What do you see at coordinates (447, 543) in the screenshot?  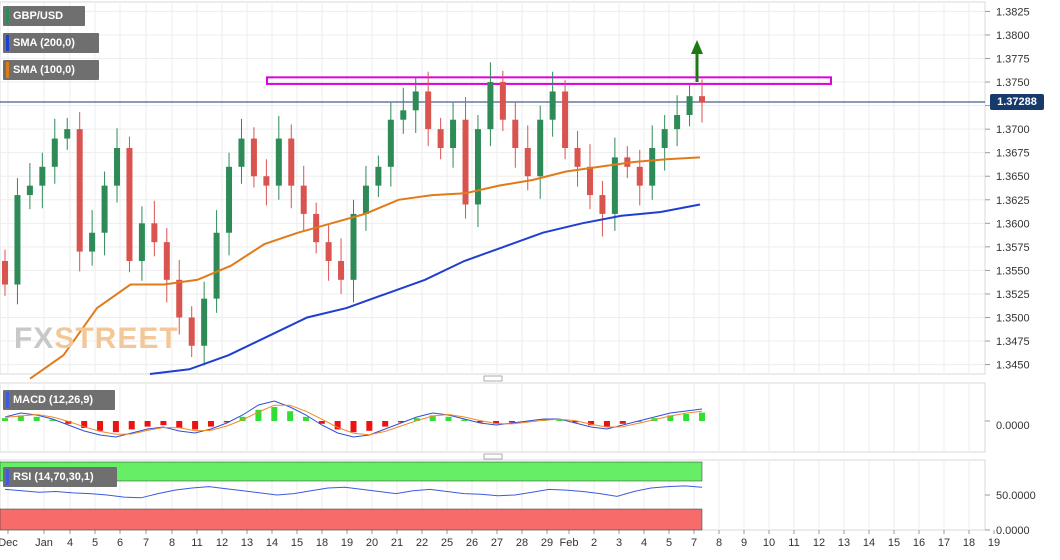 I see `x-tick-label: 25` at bounding box center [447, 543].